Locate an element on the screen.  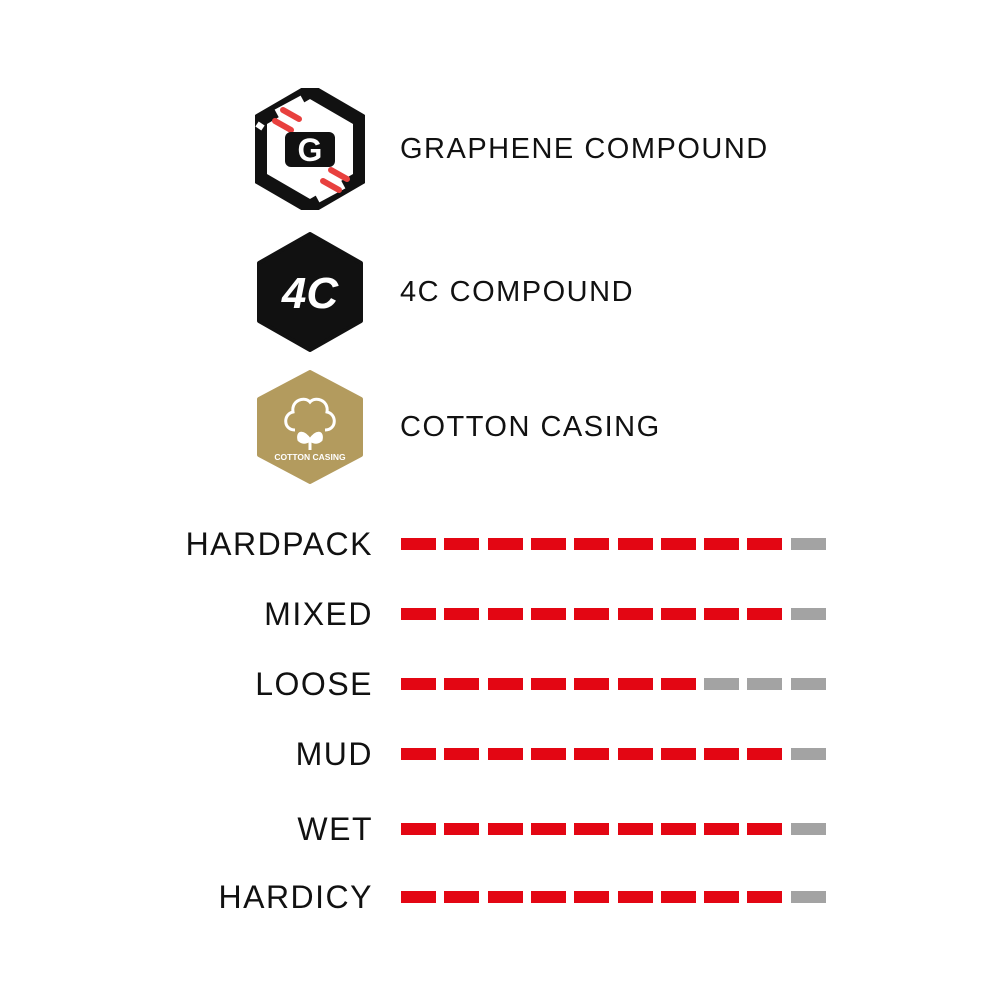
rating-row-mud: MUD is located at coordinates (500, 754).